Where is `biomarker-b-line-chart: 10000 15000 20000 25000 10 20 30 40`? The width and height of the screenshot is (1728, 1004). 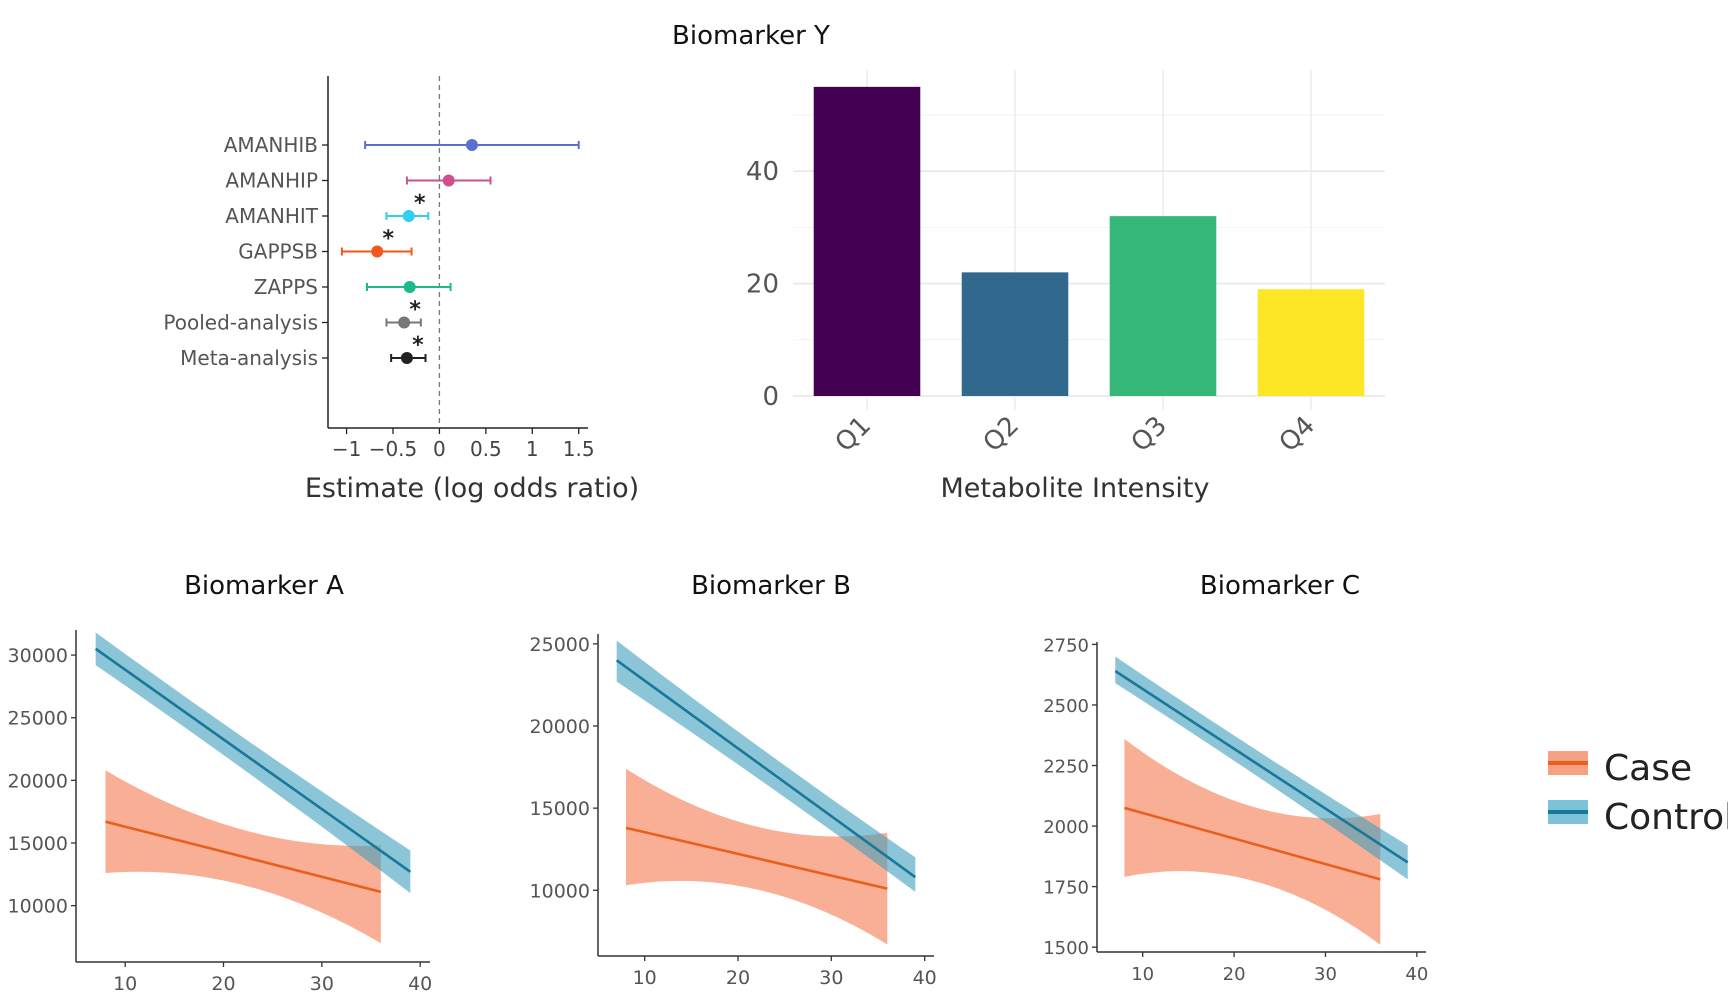 biomarker-b-line-chart: 10000 15000 20000 25000 10 20 30 40 is located at coordinates (733, 811).